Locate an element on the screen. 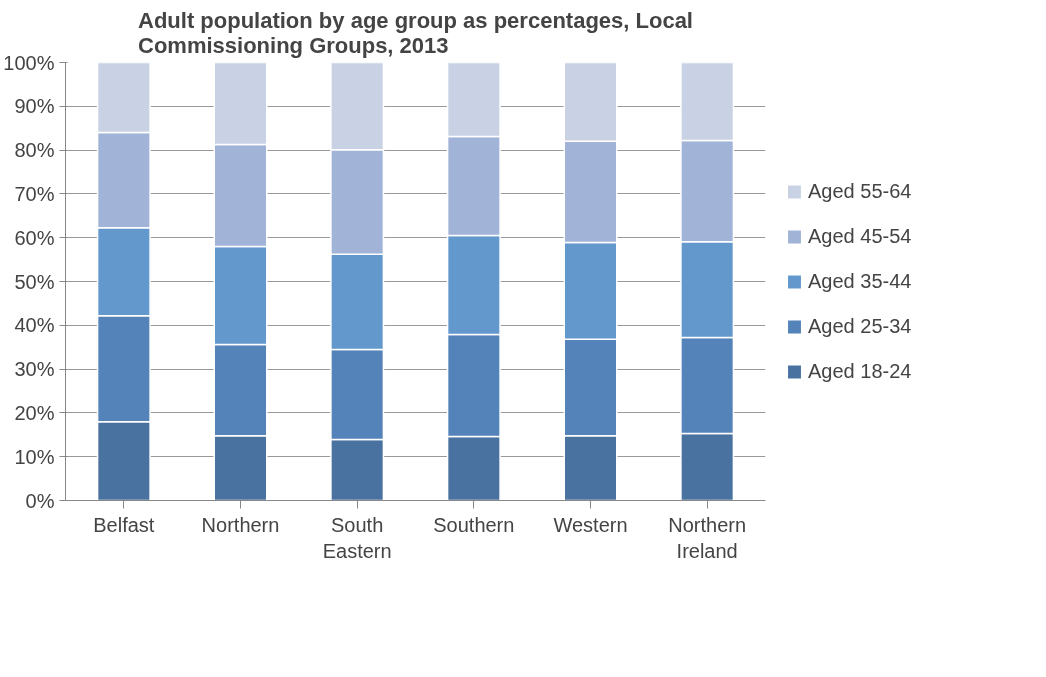 The width and height of the screenshot is (1046, 677). x-tick-label: Western is located at coordinates (590, 524).